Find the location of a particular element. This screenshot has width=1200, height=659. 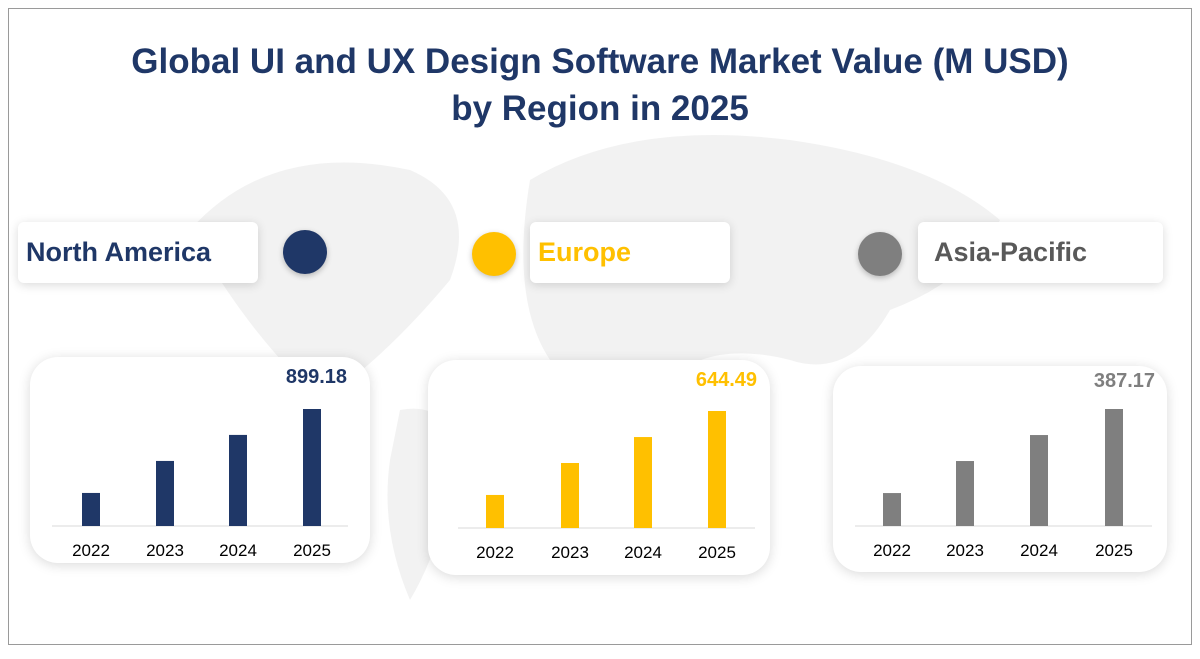

legend-dot-north-america is located at coordinates (305, 252).